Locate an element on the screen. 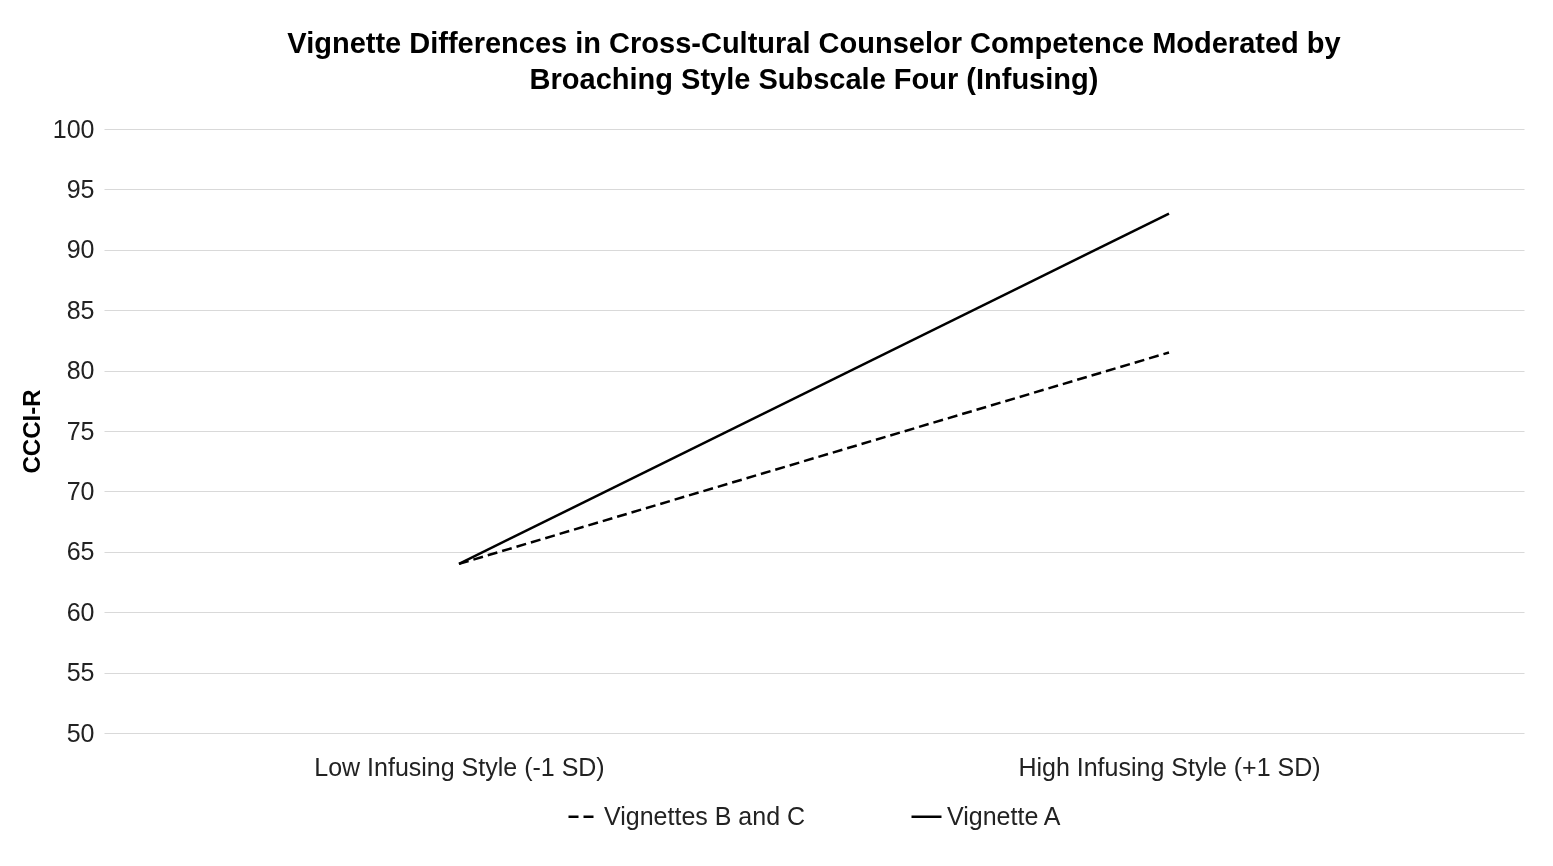 Image resolution: width=1553 pixels, height=866 pixels. y-tick-label: 75 is located at coordinates (80, 430).